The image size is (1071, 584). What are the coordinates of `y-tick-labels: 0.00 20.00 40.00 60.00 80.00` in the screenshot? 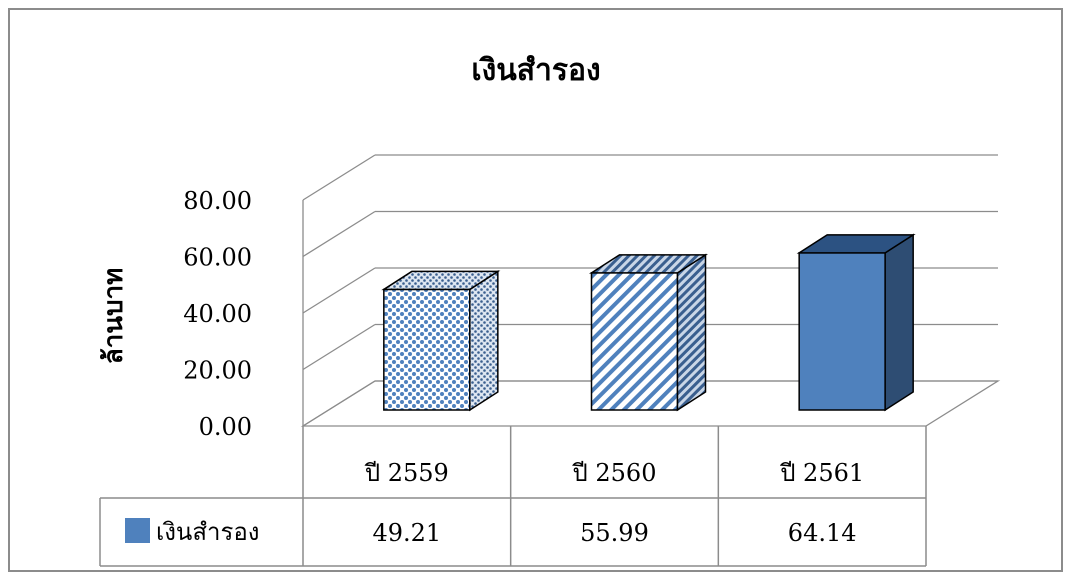 It's located at (217, 314).